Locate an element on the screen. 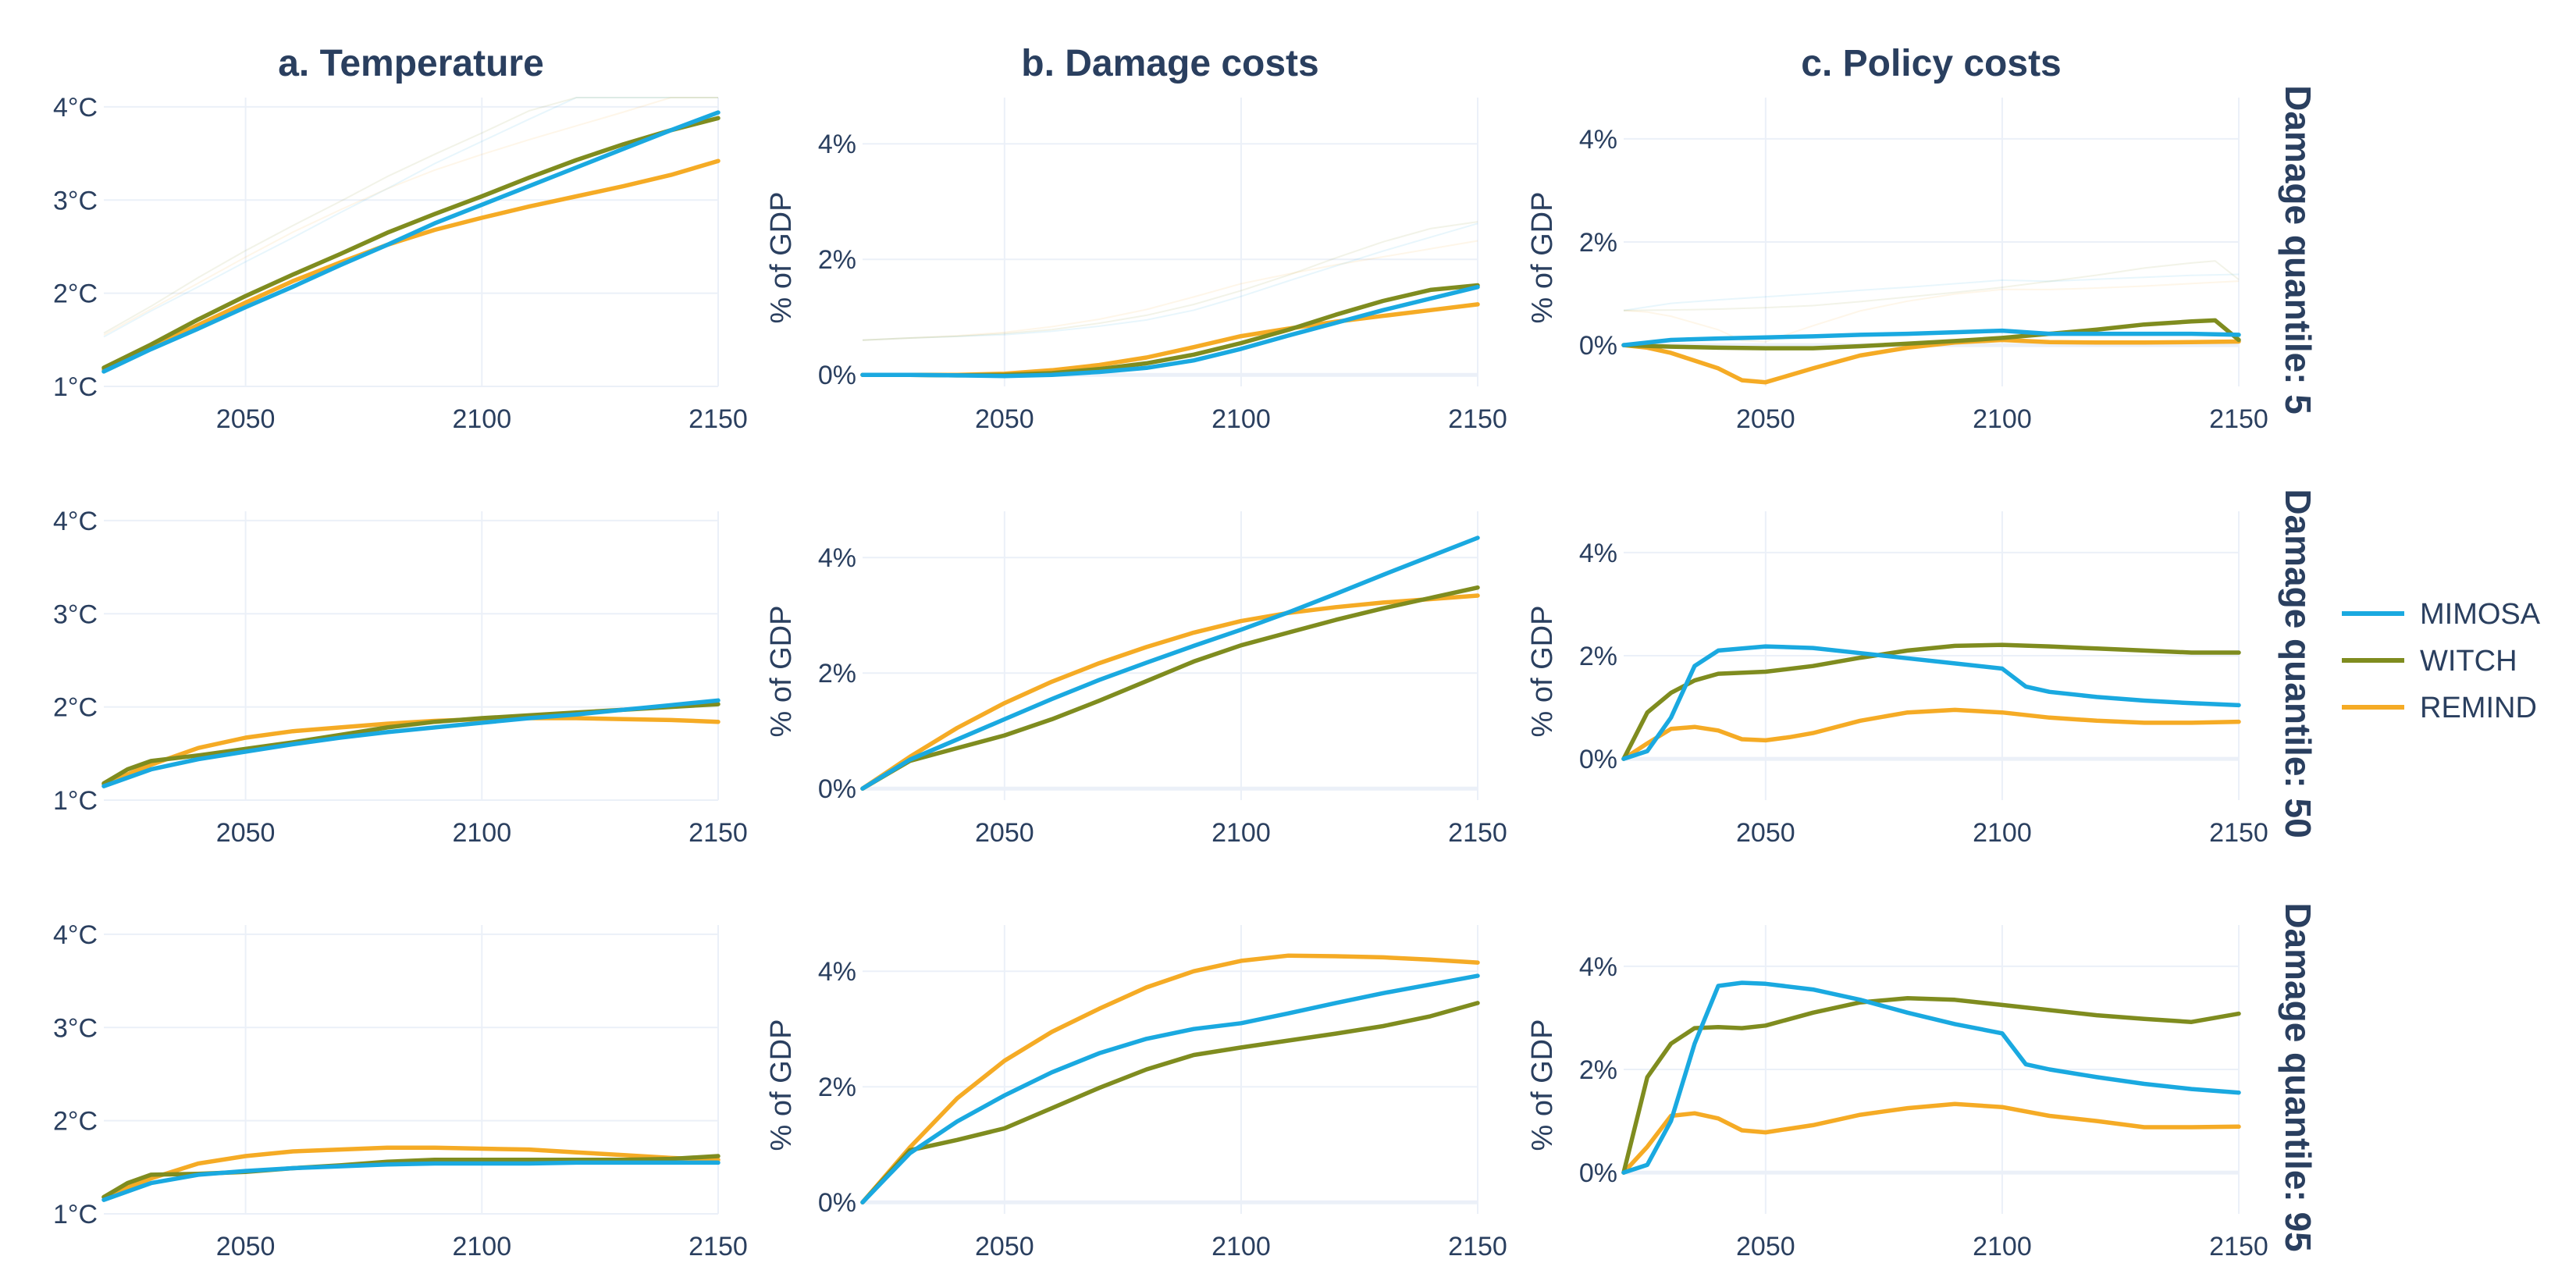 This screenshot has height=1288, width=2576. legend-label: MIMOSA is located at coordinates (2480, 614).